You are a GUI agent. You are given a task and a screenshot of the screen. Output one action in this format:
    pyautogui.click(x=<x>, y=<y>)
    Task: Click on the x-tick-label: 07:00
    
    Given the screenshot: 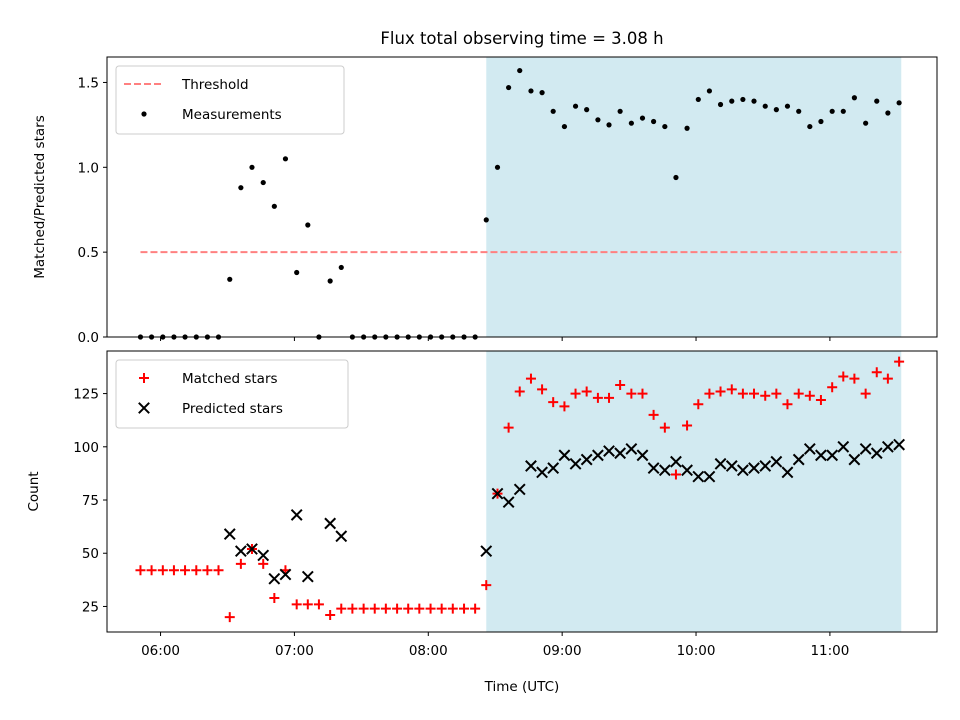 What is the action you would take?
    pyautogui.click(x=294, y=651)
    